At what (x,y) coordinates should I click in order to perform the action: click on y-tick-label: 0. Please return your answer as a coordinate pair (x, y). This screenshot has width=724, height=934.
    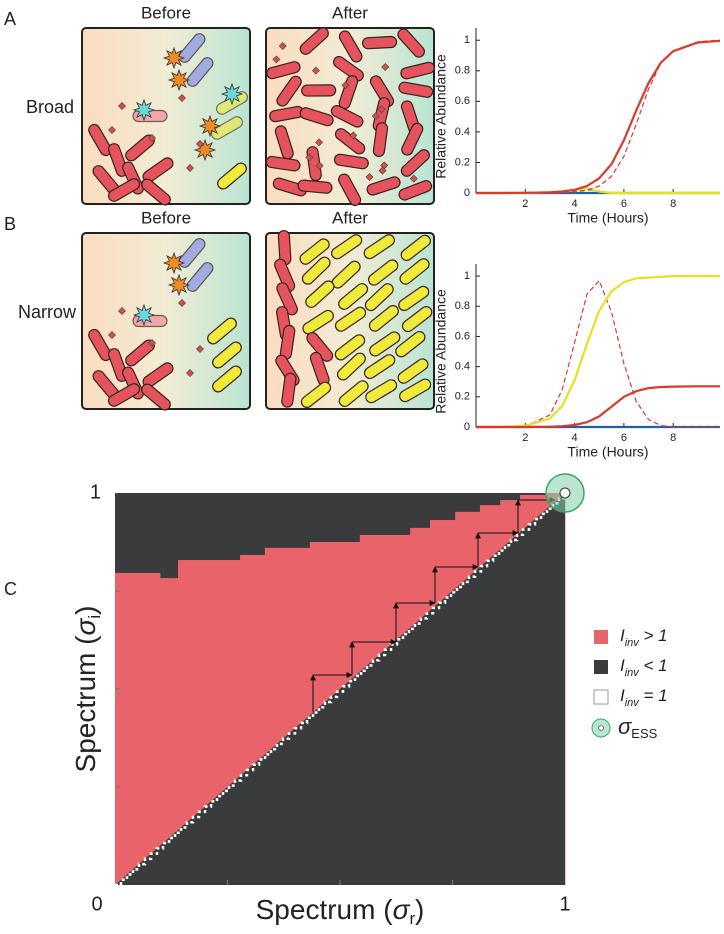
    Looking at the image, I should click on (467, 193).